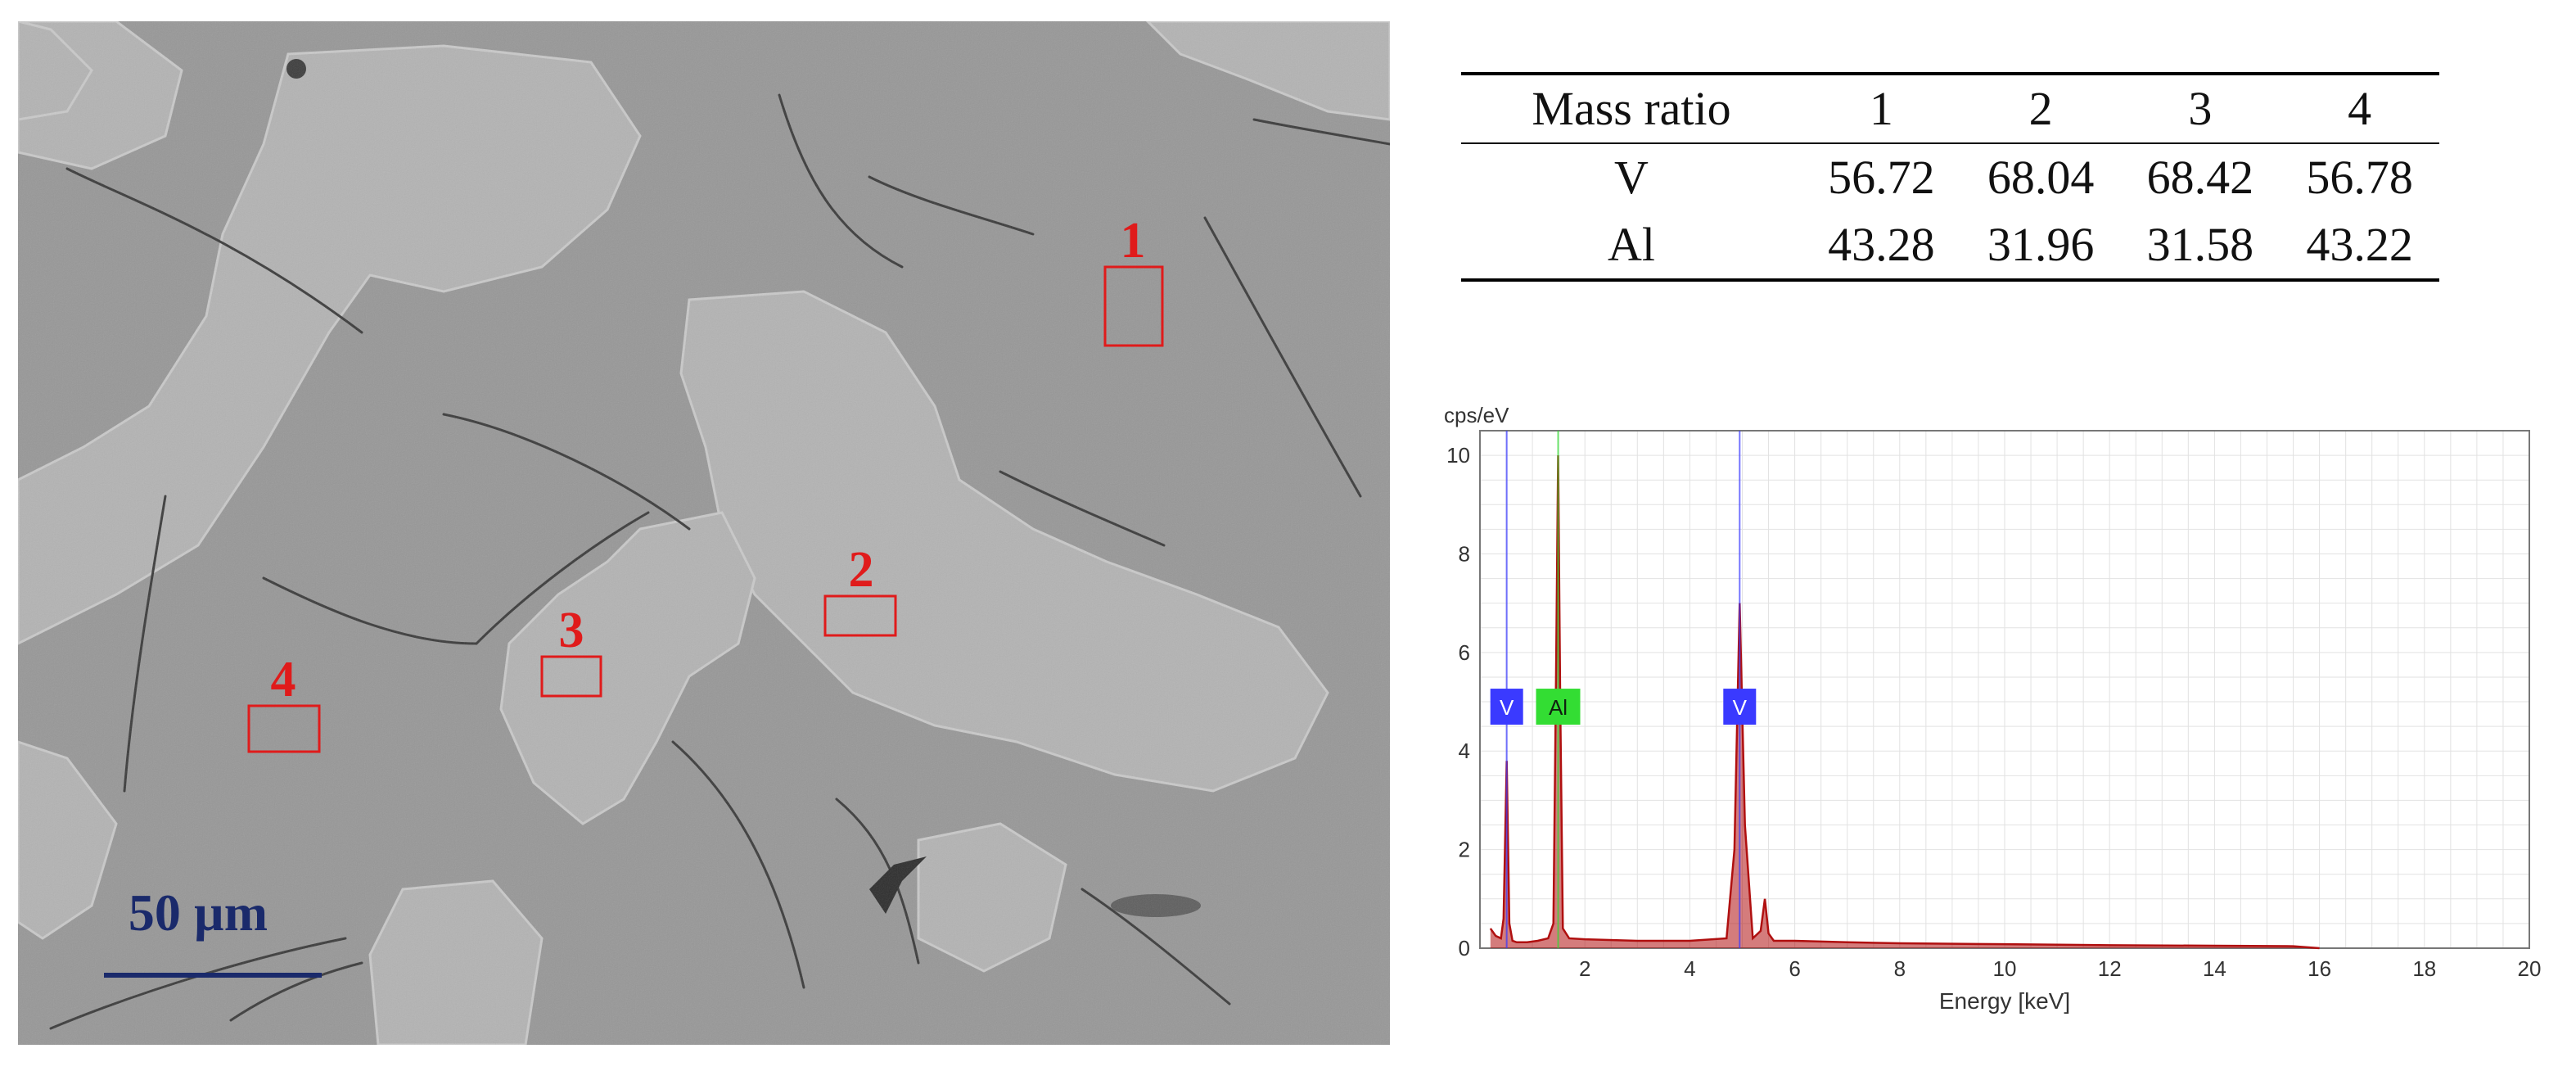 Image resolution: width=2576 pixels, height=1071 pixels. I want to click on x-tick-label: 10, so click(2005, 969).